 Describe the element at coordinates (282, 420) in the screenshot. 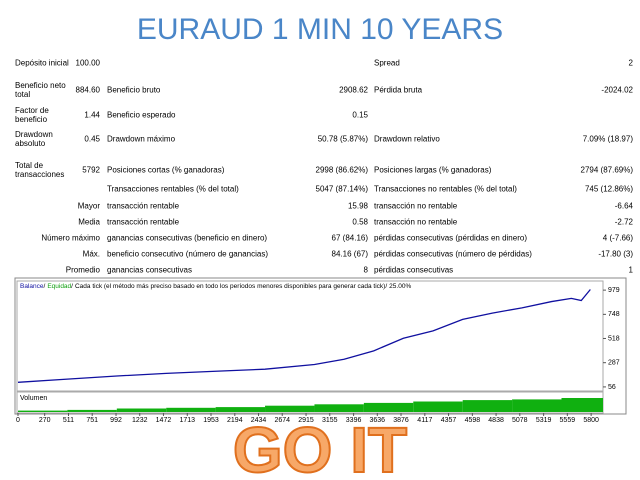

I see `x-tick-label: 2674` at that location.